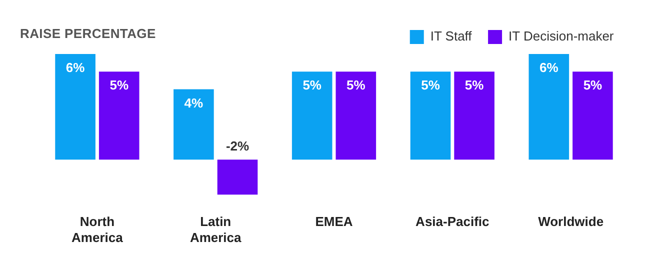 This screenshot has width=648, height=264. I want to click on x-tick-label: EMEA, so click(334, 222).